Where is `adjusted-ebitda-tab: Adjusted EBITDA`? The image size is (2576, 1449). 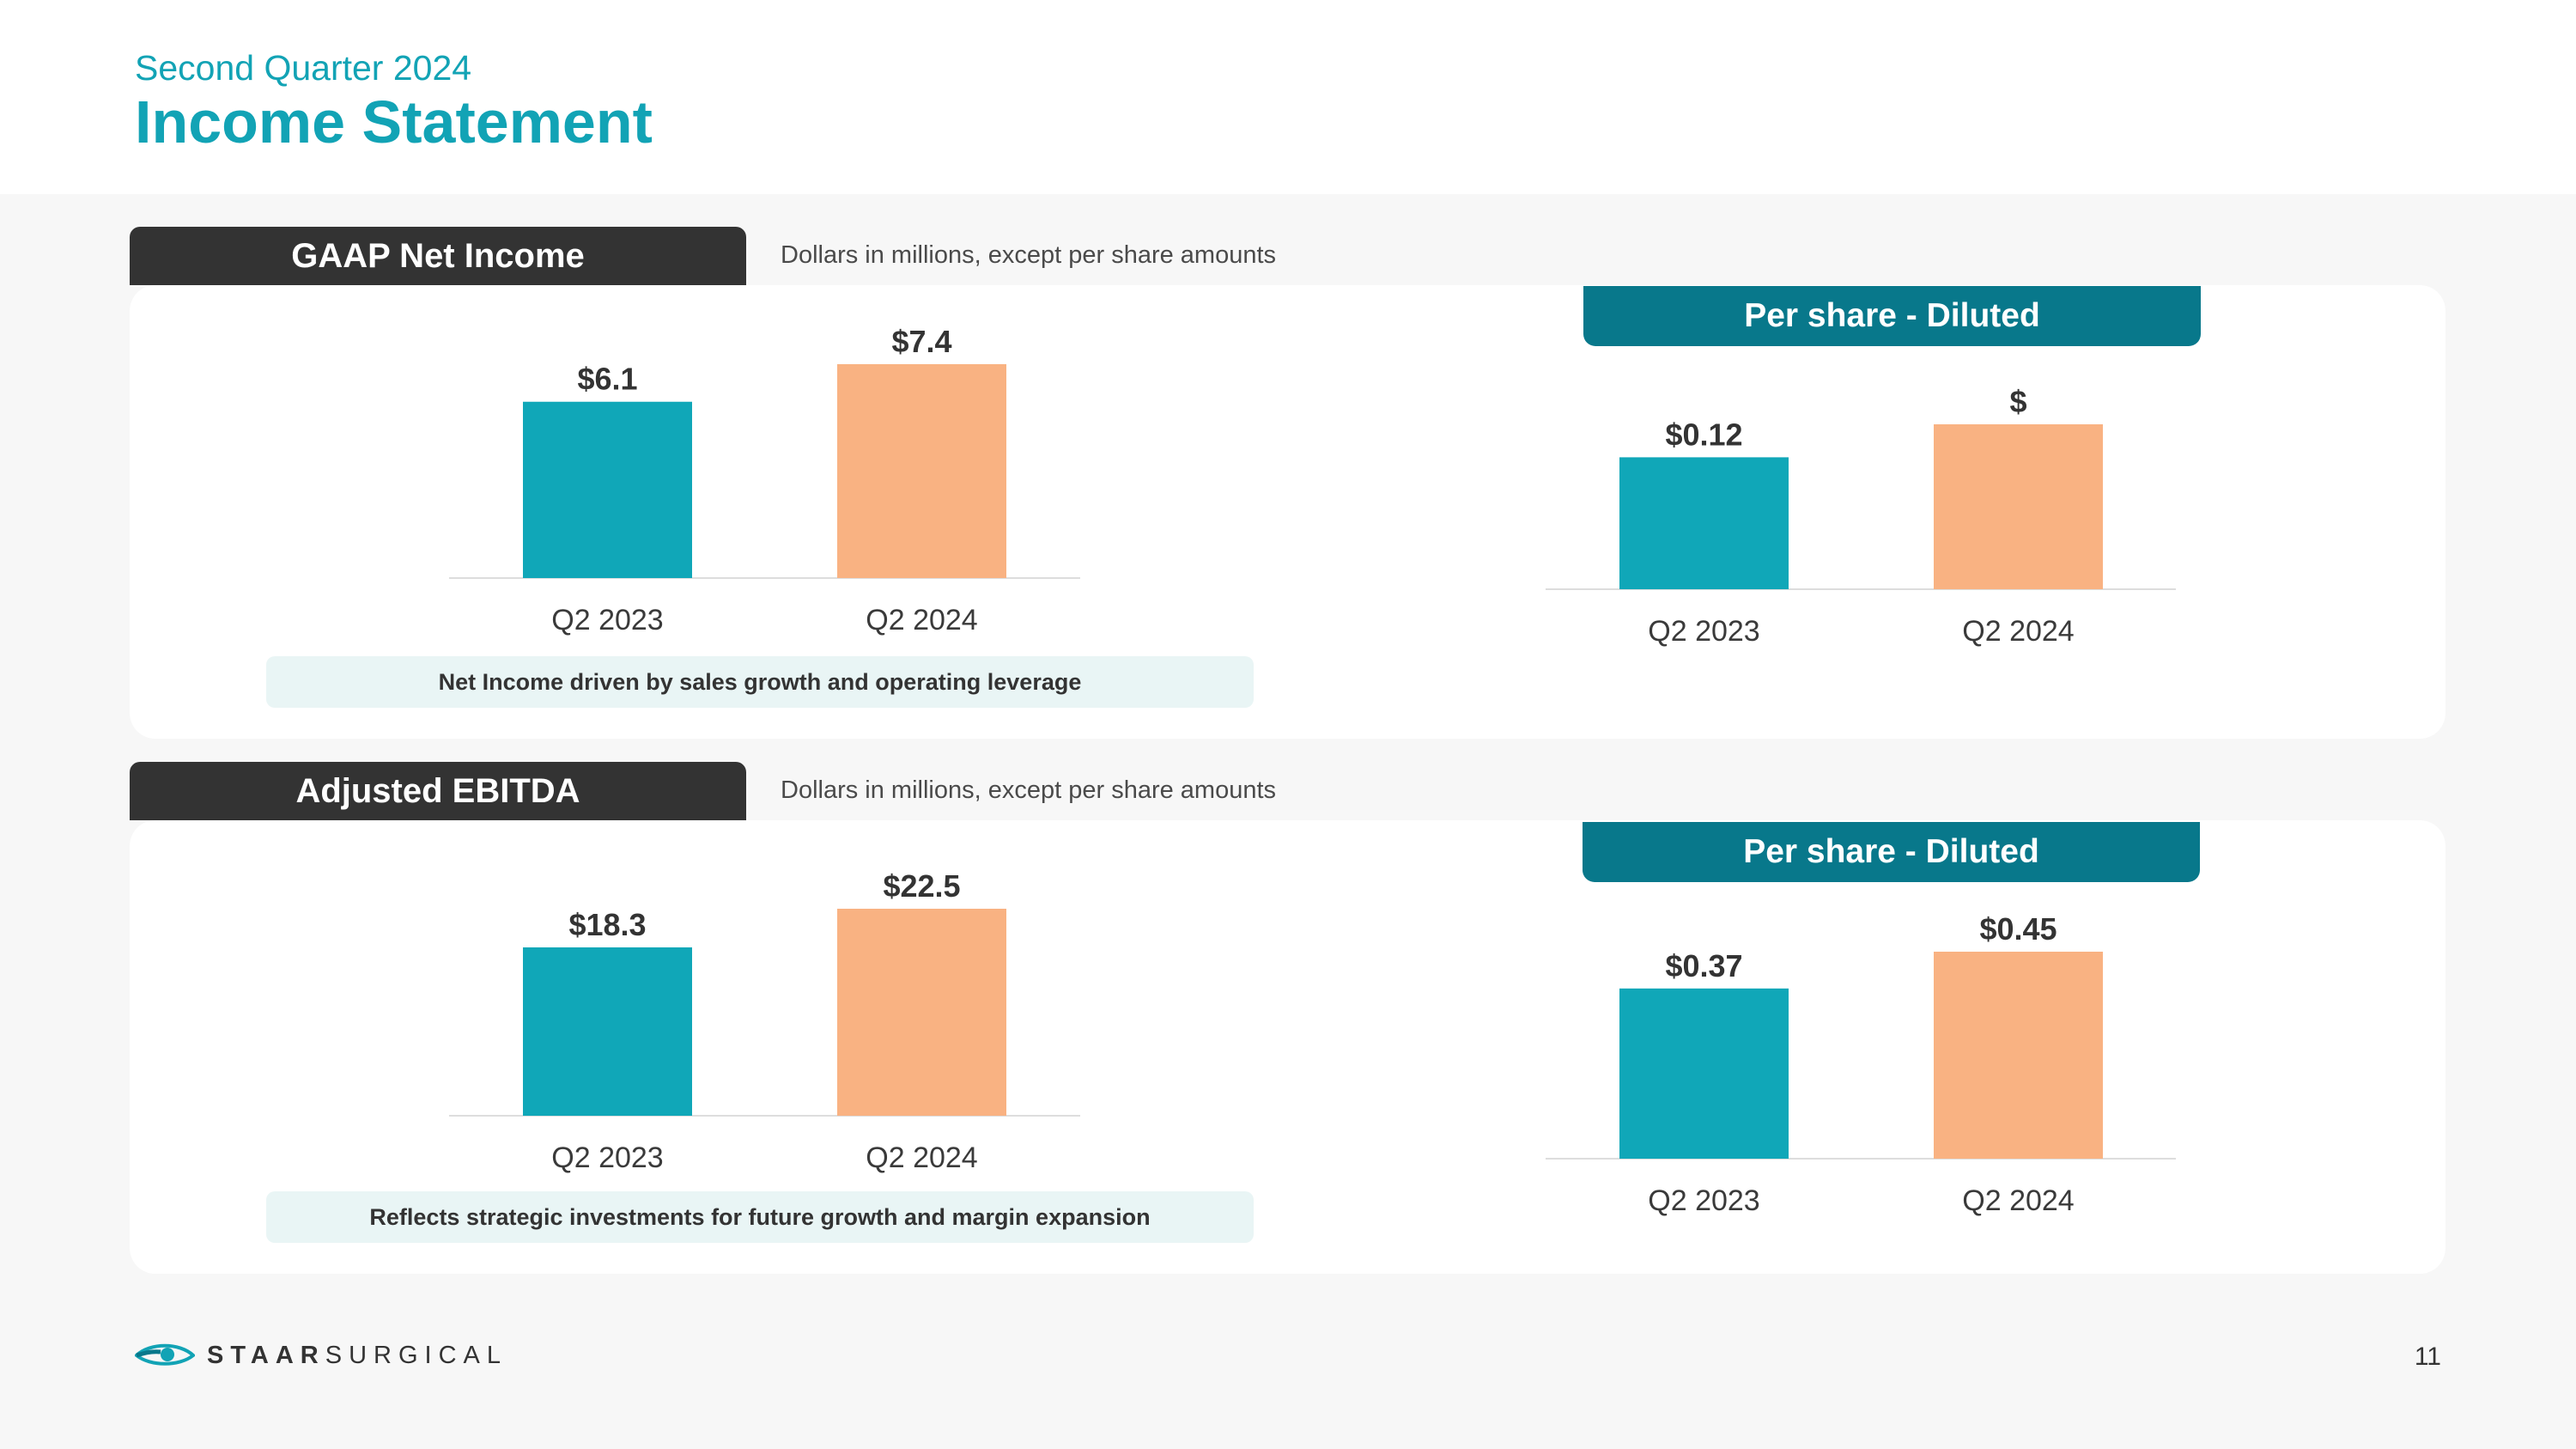
adjusted-ebitda-tab: Adjusted EBITDA is located at coordinates (438, 791).